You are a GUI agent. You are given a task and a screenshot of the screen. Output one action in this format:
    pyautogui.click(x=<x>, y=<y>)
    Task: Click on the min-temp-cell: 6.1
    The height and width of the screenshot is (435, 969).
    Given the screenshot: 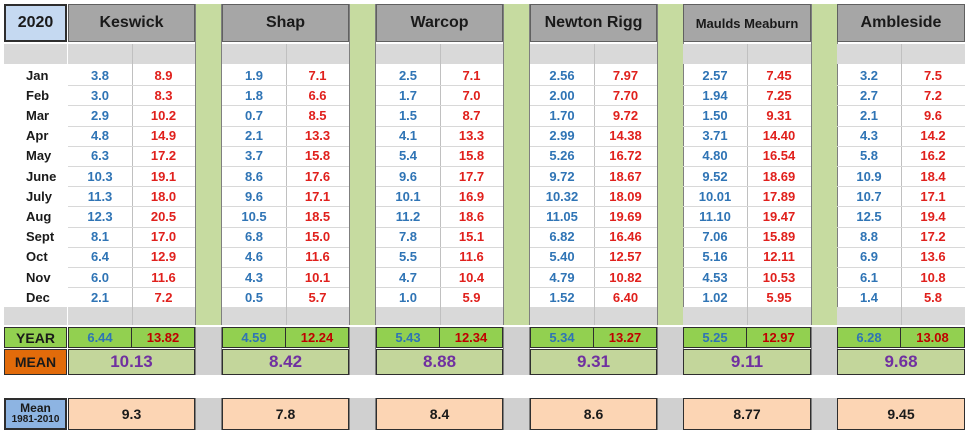 What is the action you would take?
    pyautogui.click(x=869, y=277)
    